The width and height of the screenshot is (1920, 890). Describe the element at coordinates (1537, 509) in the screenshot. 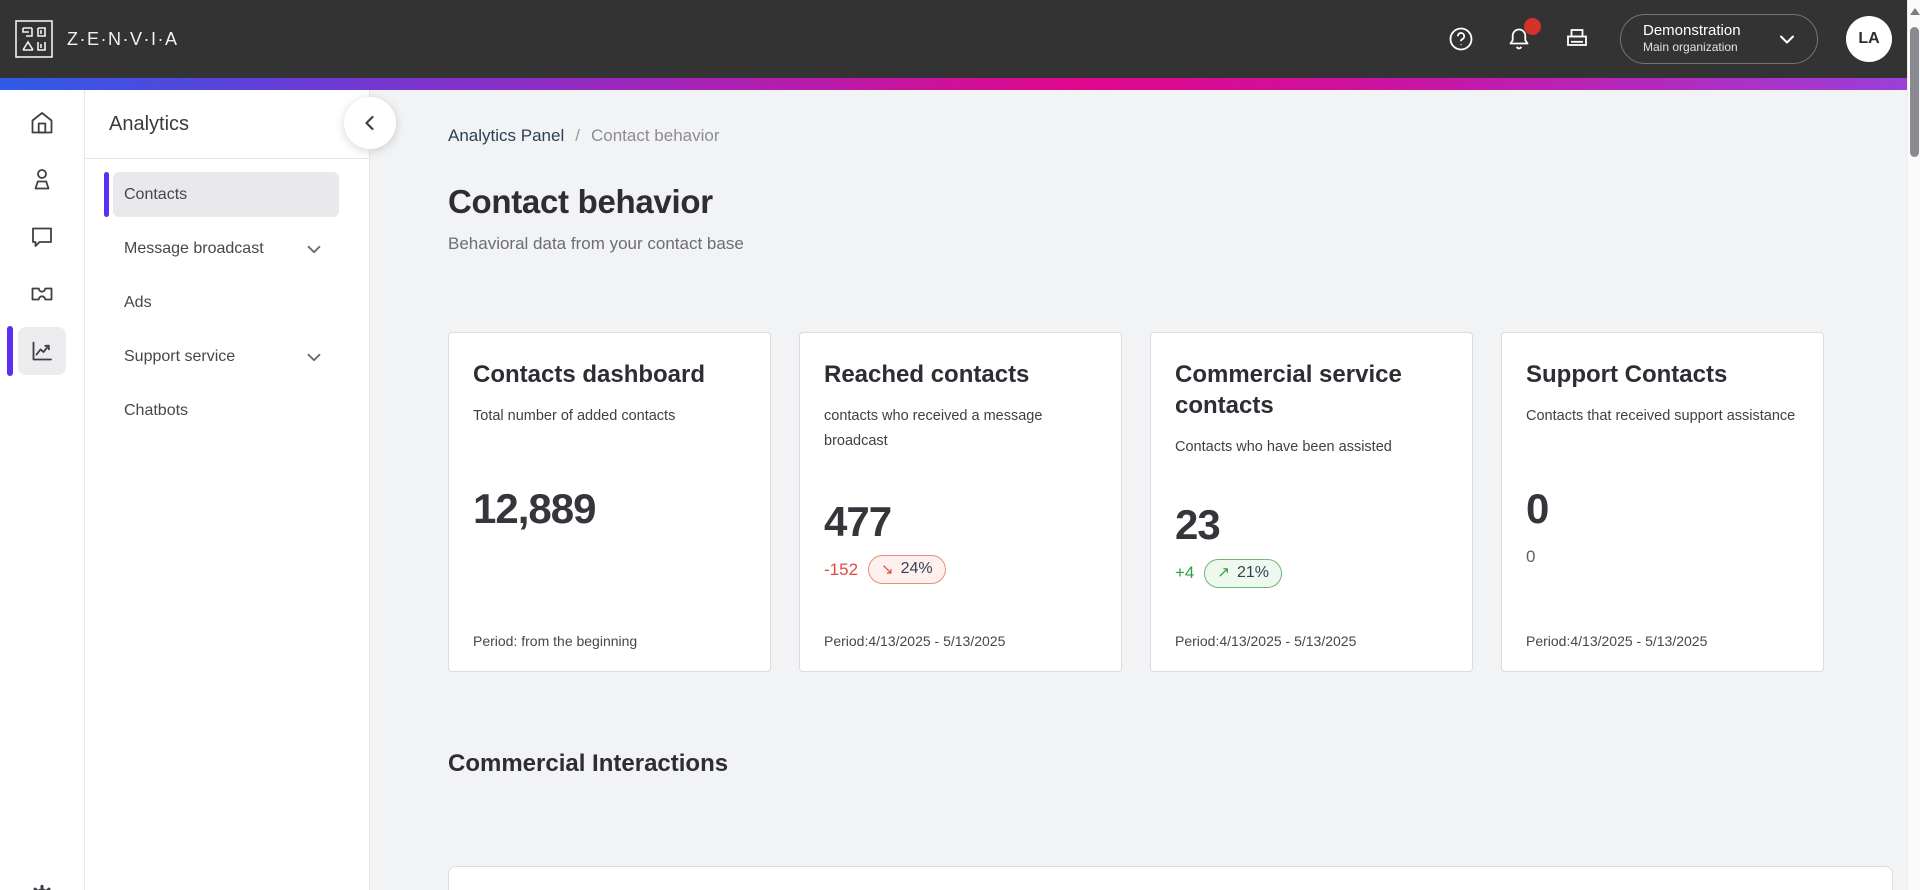

I see `card-value: 0` at that location.